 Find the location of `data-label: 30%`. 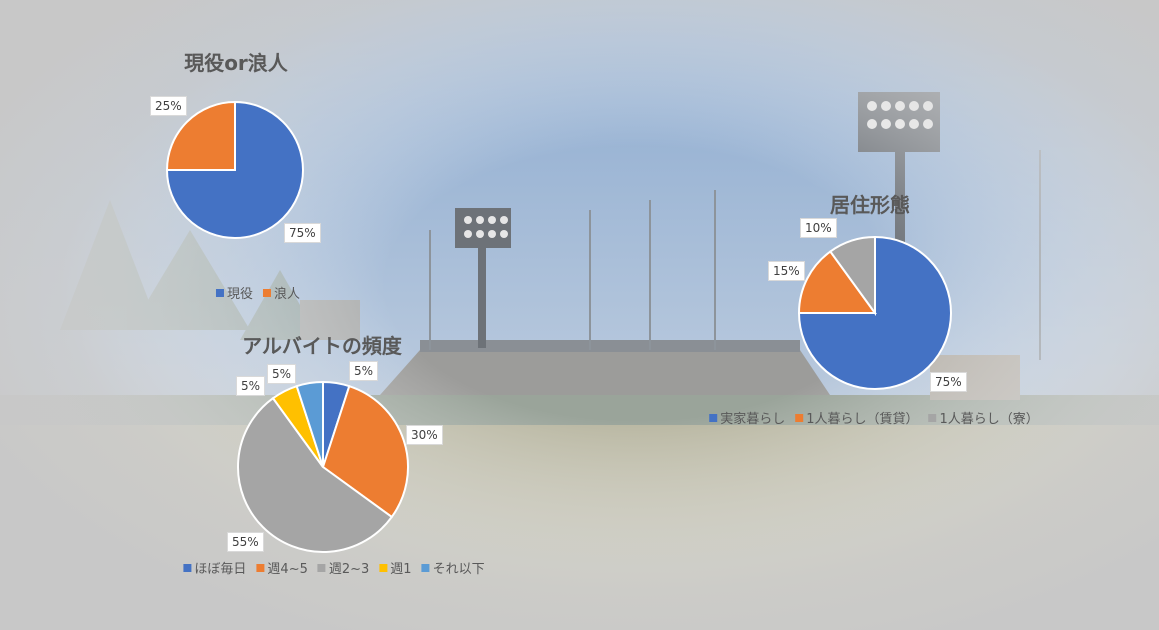

data-label: 30% is located at coordinates (424, 435).